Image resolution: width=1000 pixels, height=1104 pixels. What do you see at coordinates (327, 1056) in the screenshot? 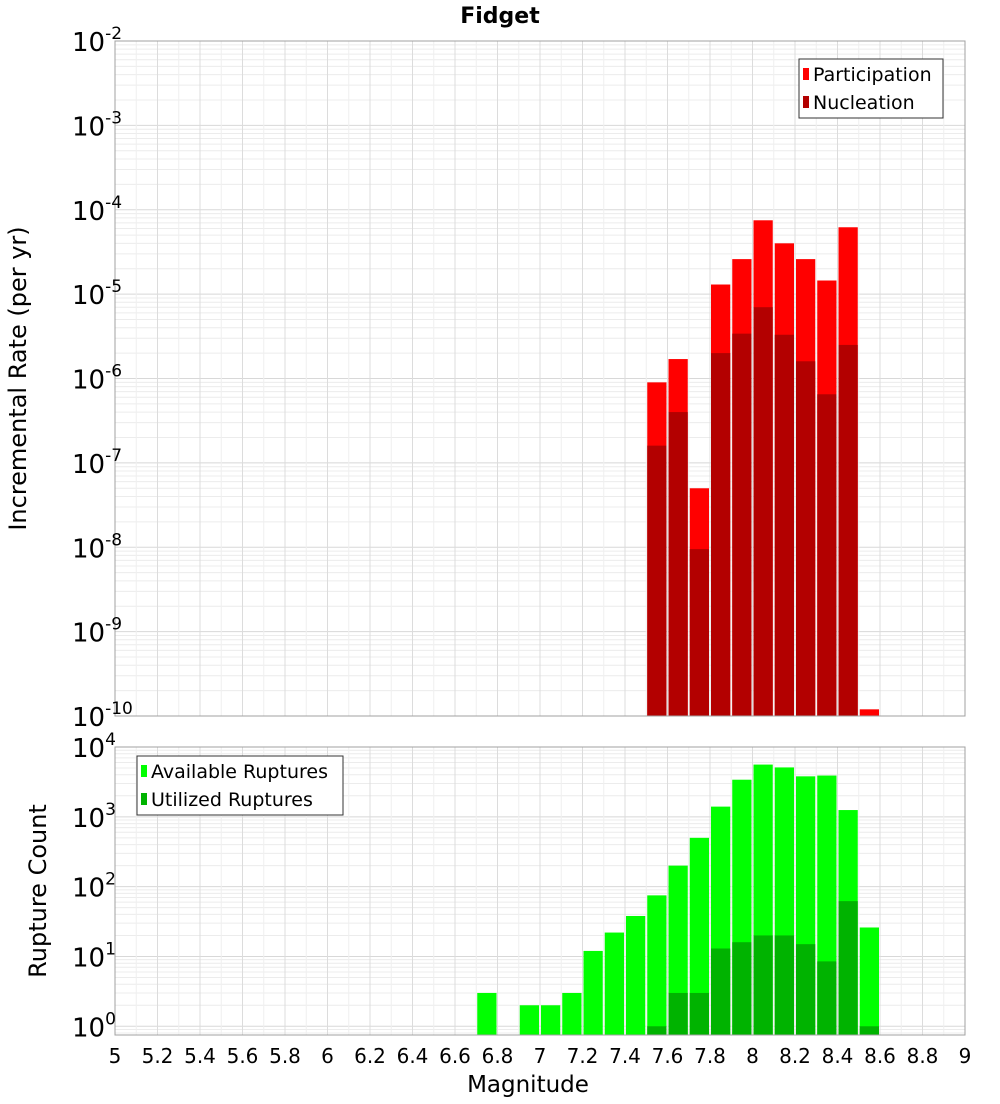
I see `x-tick-label: 6` at bounding box center [327, 1056].